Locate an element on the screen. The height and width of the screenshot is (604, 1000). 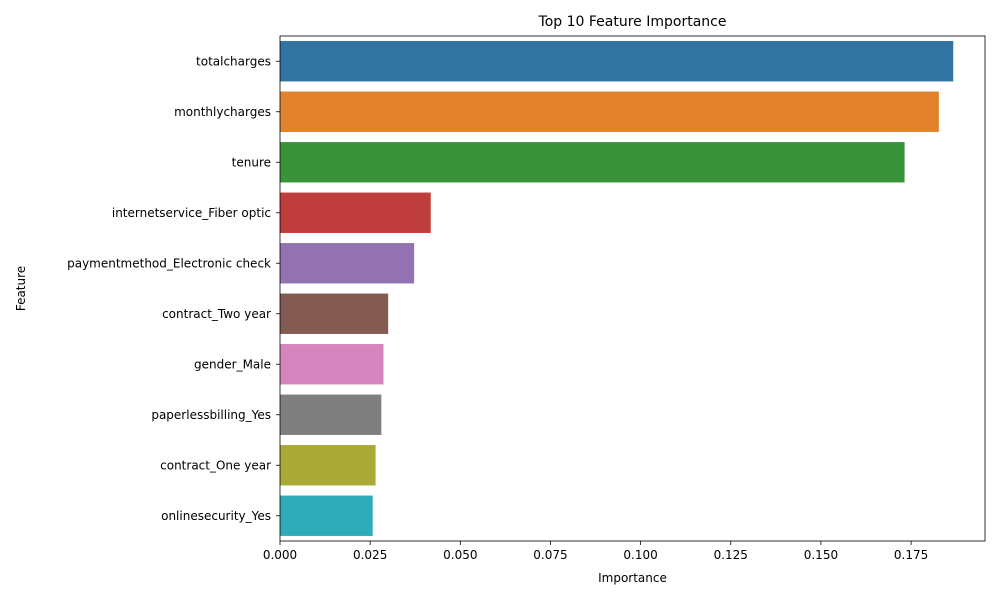
y-tick-label: paymentmethod_Electronic check is located at coordinates (169, 263).